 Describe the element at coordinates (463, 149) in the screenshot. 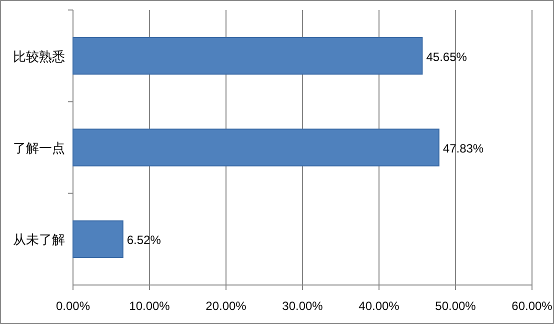

I see `data-label: 47.83%` at that location.